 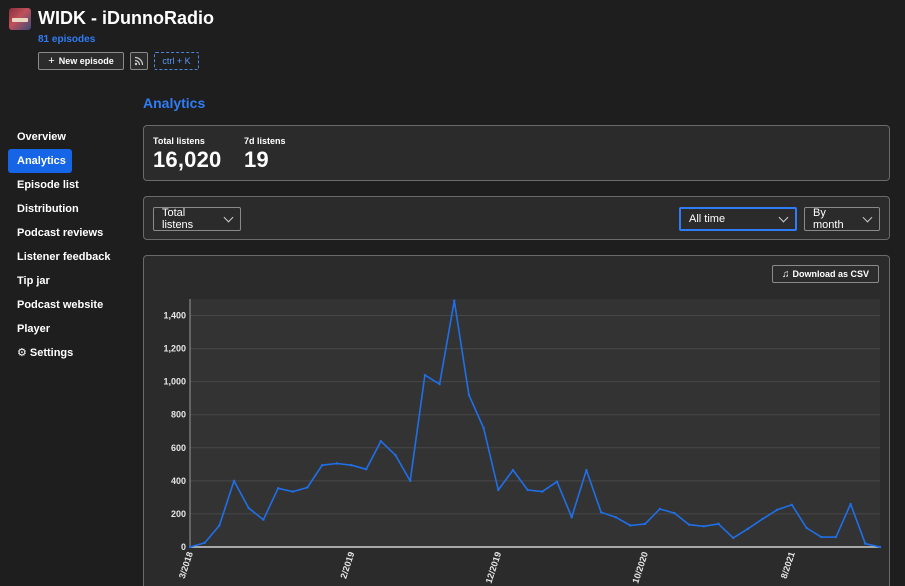 What do you see at coordinates (174, 316) in the screenshot?
I see `y-tick-label: 1,400` at bounding box center [174, 316].